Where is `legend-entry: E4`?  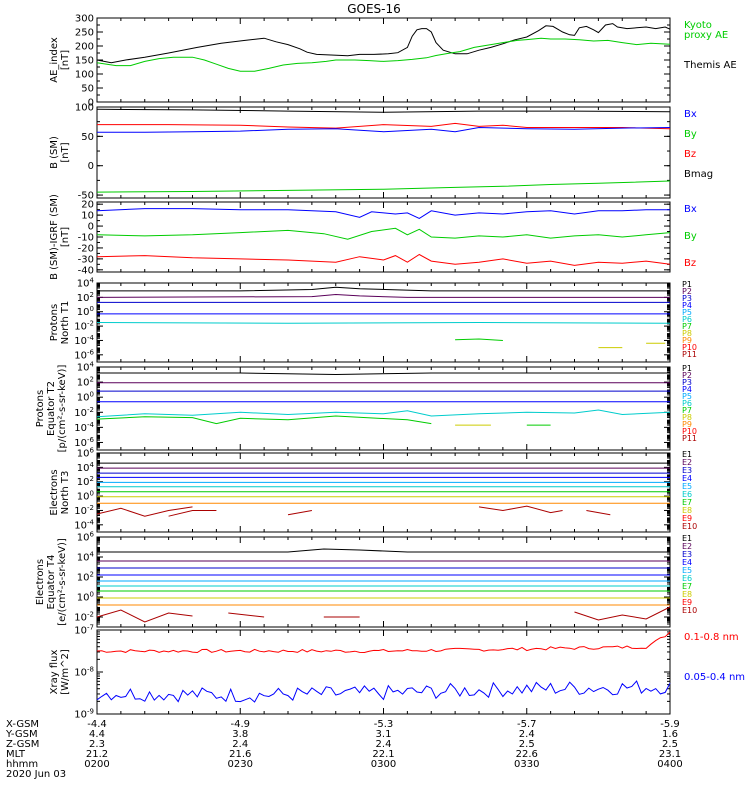 legend-entry: E4 is located at coordinates (687, 562).